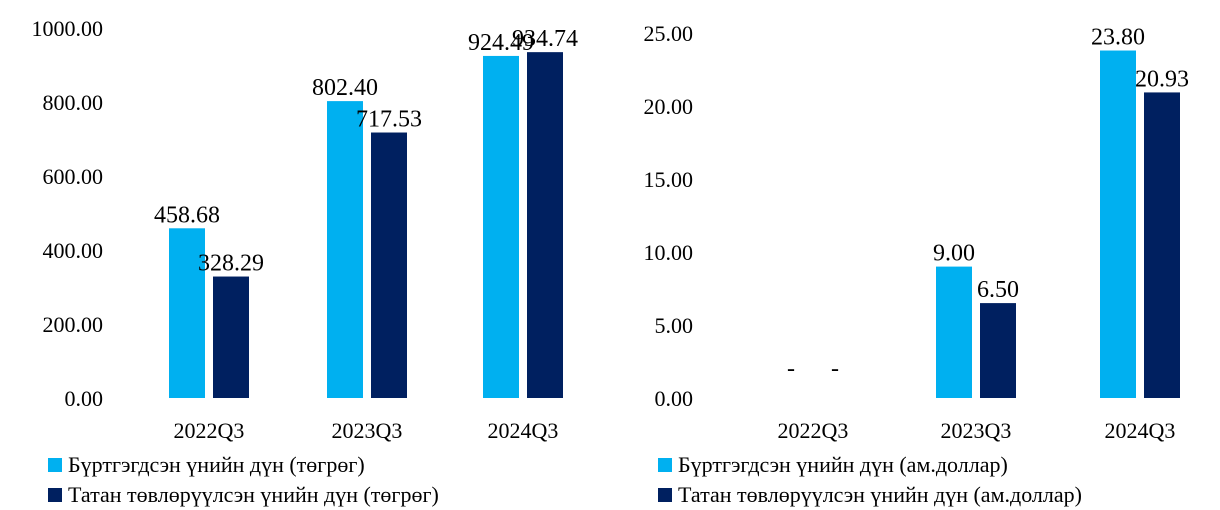  Describe the element at coordinates (73, 176) in the screenshot. I see `y-tick-label: 600.00` at that location.